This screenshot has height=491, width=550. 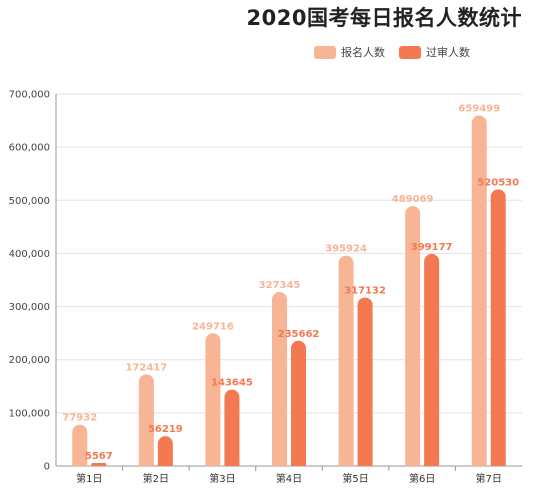 I want to click on data-label-approved: 56219, so click(x=165, y=429).